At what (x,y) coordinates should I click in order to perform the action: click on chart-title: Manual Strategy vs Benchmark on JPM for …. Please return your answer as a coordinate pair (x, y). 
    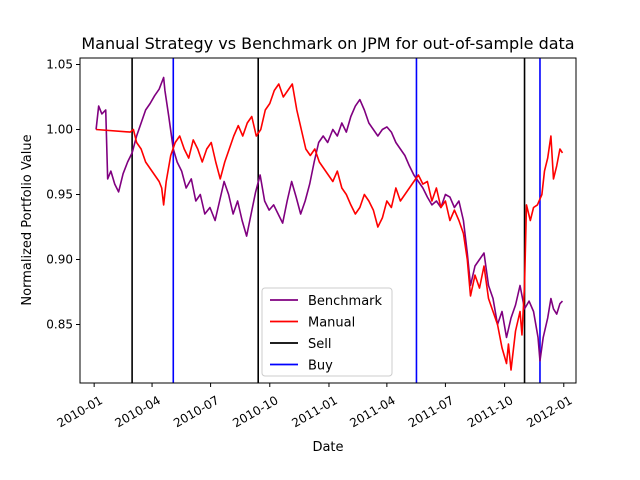
    Looking at the image, I should click on (327, 43).